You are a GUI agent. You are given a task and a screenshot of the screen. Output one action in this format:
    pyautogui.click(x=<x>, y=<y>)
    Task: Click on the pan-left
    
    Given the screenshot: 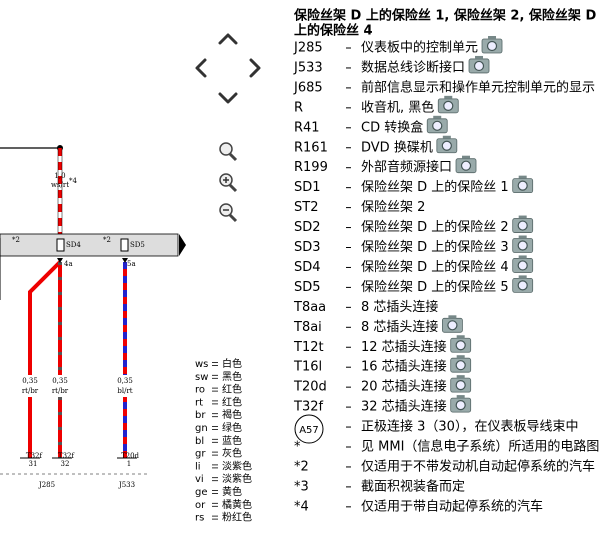 What is the action you would take?
    pyautogui.click(x=201, y=68)
    